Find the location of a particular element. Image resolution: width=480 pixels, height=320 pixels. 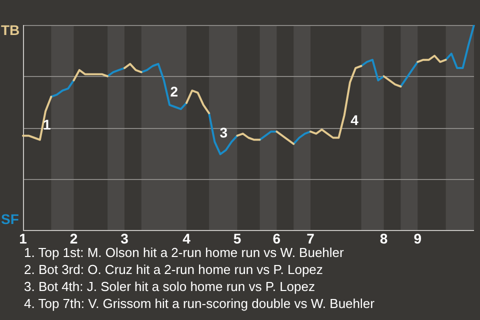

annotation: 4 is located at coordinates (354, 120).